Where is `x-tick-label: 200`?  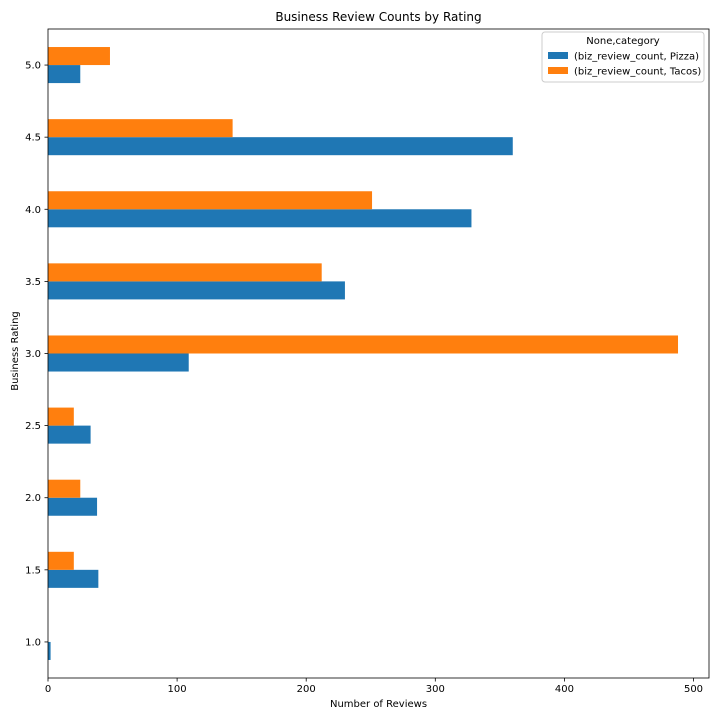
x-tick-label: 200 is located at coordinates (306, 689).